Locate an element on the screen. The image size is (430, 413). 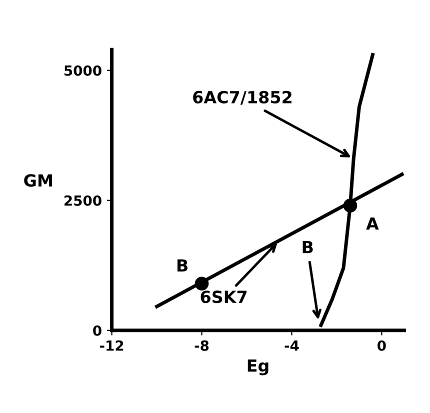
text: 6AC7/1852 is located at coordinates (242, 97).